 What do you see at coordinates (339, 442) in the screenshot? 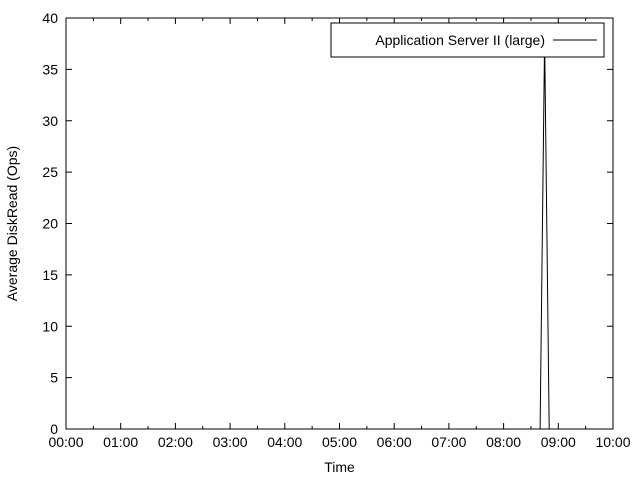
I see `x-tick-label: 05:00` at bounding box center [339, 442].